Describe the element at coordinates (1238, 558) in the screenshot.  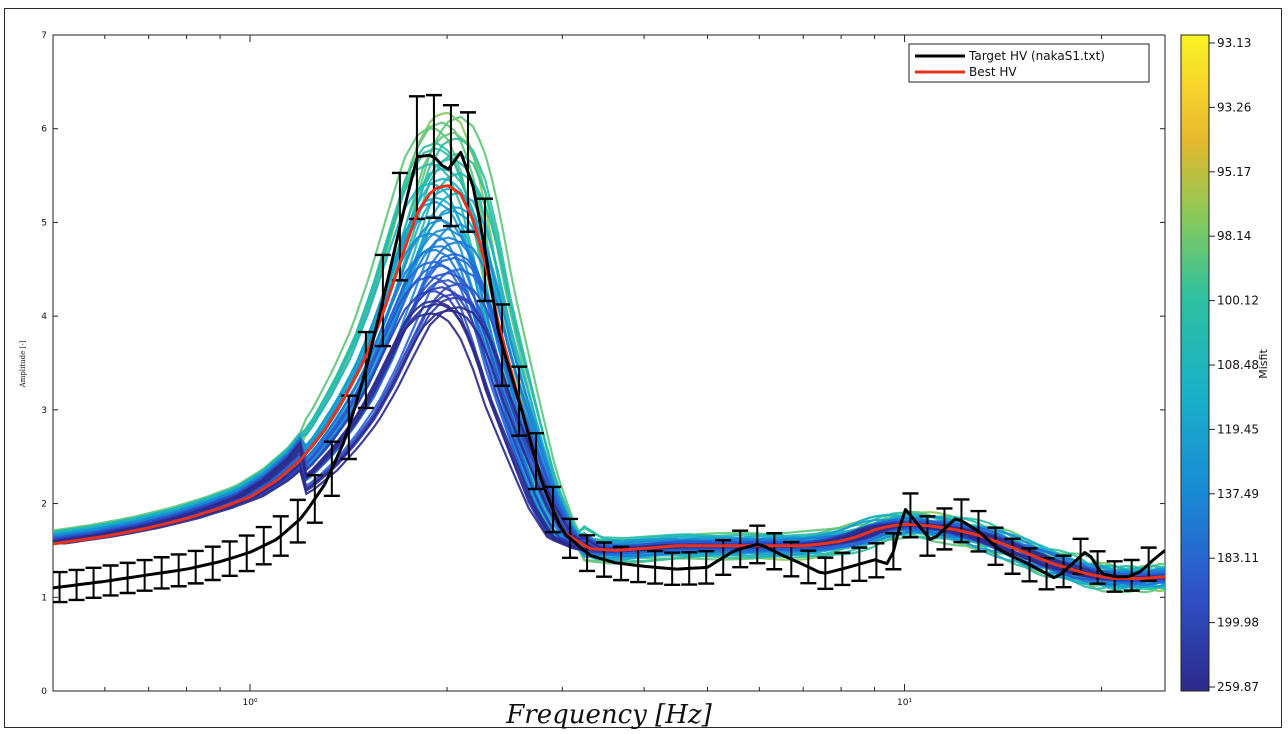
I see `colorbar-tick-label: 183.11` at that location.